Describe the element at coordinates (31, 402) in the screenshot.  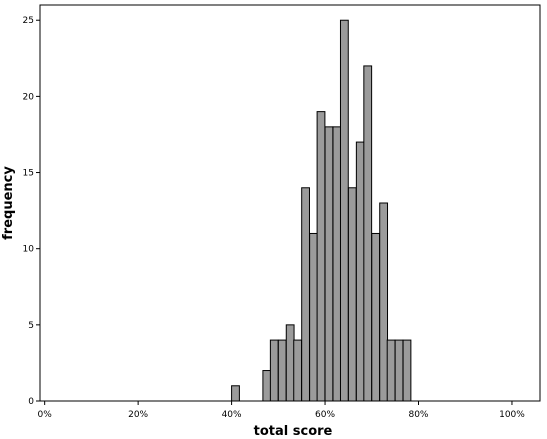
I see `y-tick-label: 0` at that location.